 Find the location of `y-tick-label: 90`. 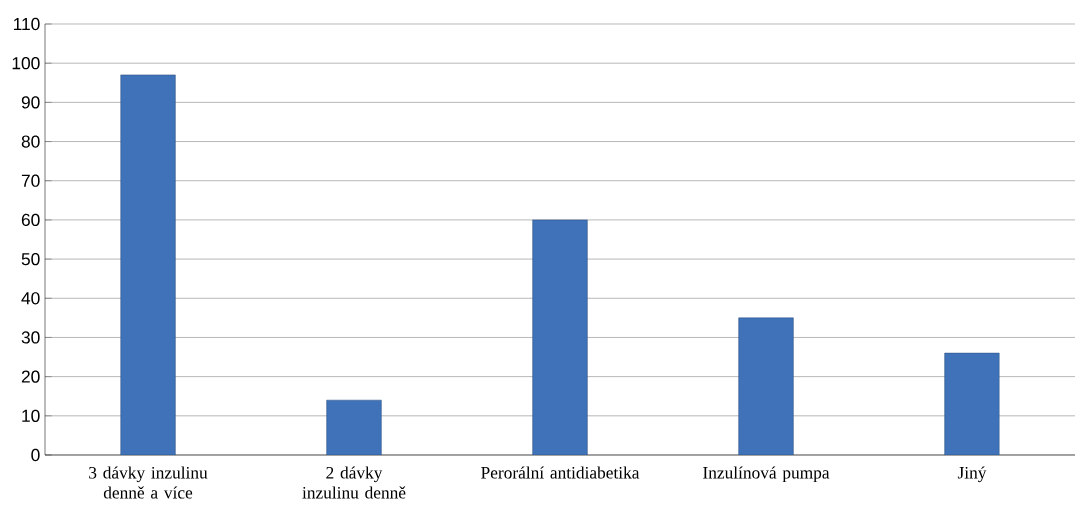

y-tick-label: 90 is located at coordinates (30, 102).